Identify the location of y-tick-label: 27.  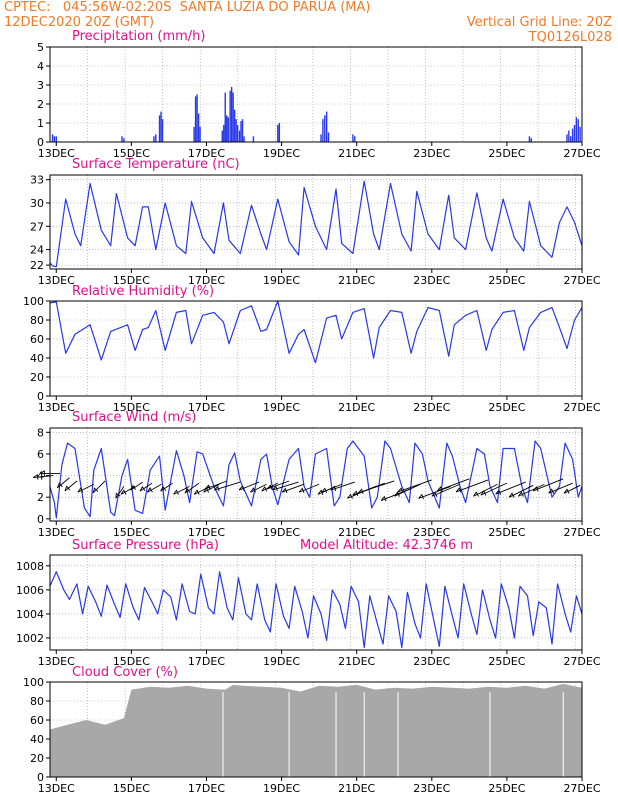
(37, 226).